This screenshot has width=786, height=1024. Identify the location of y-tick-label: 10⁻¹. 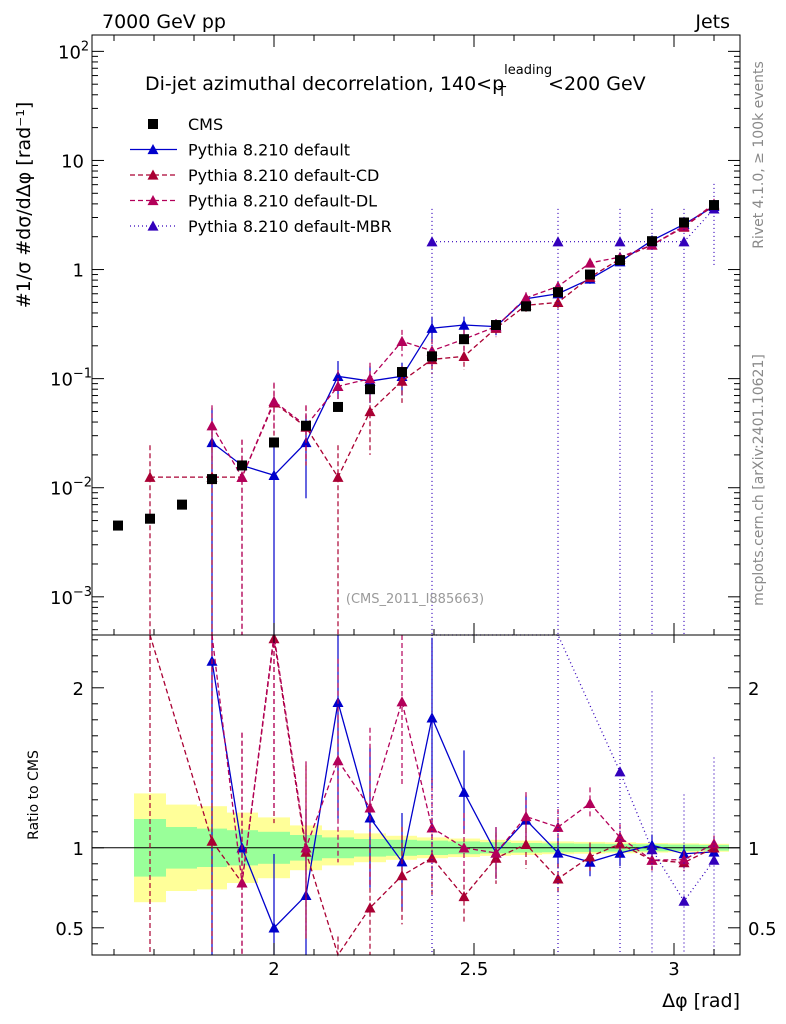
(71, 379).